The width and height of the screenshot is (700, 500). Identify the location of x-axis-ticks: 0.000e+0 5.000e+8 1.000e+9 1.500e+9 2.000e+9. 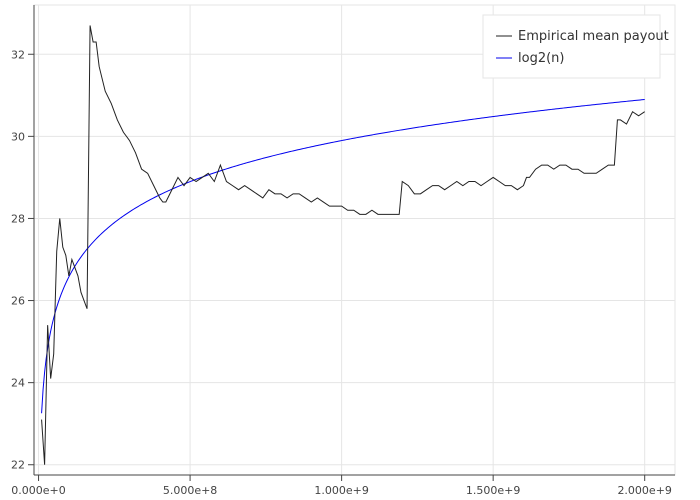
(341, 486).